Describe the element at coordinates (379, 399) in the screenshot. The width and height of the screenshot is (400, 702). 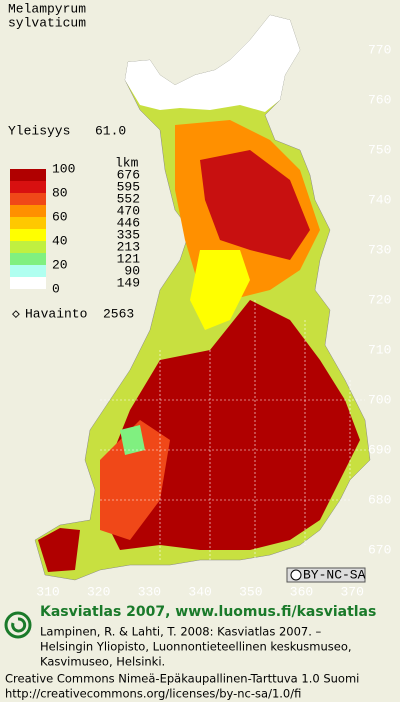
I see `northing-label: 700` at that location.